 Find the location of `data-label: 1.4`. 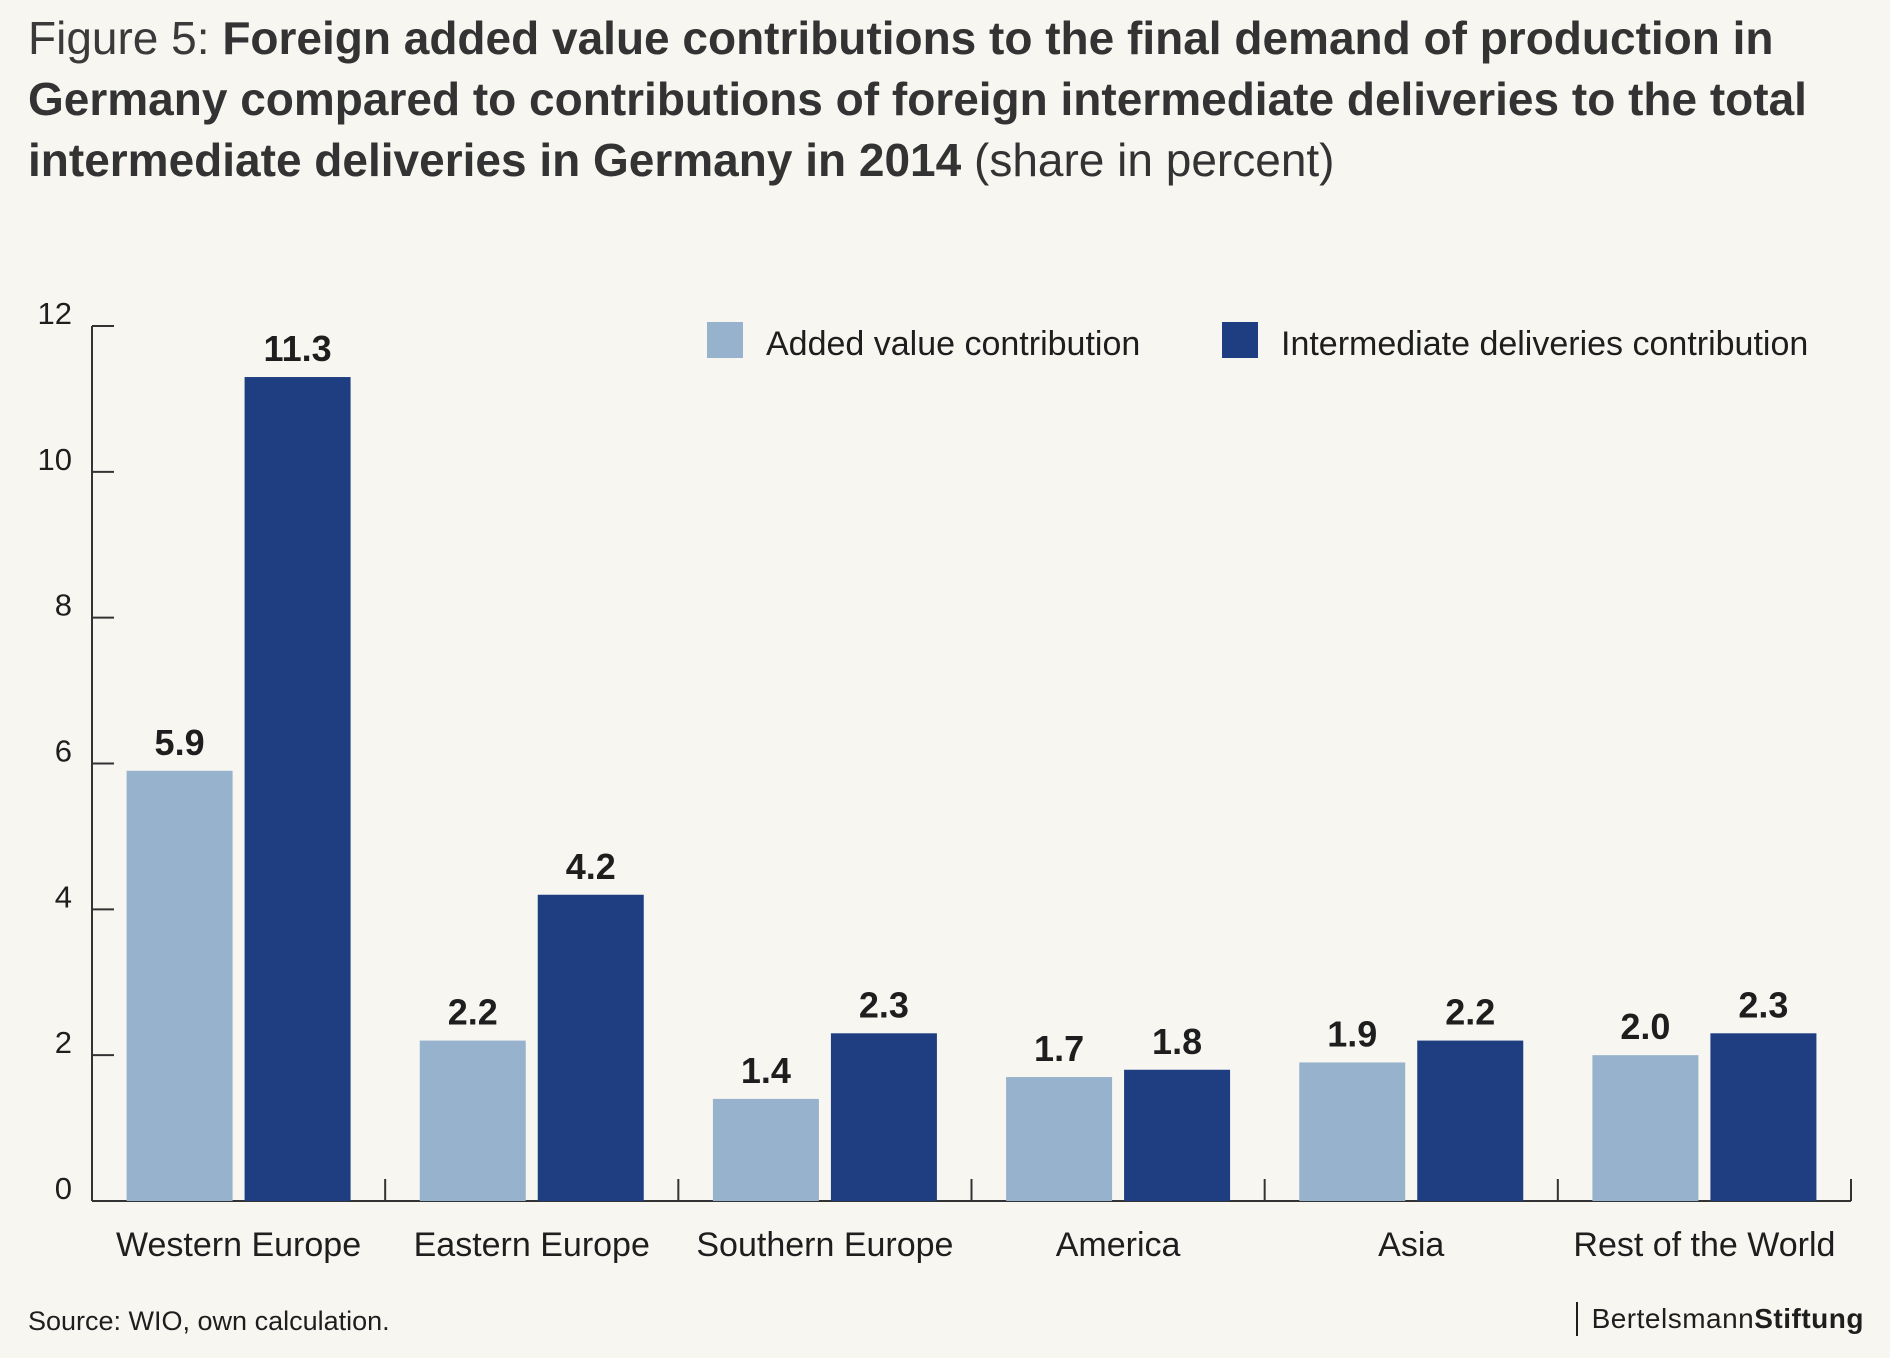

data-label: 1.4 is located at coordinates (766, 1070).